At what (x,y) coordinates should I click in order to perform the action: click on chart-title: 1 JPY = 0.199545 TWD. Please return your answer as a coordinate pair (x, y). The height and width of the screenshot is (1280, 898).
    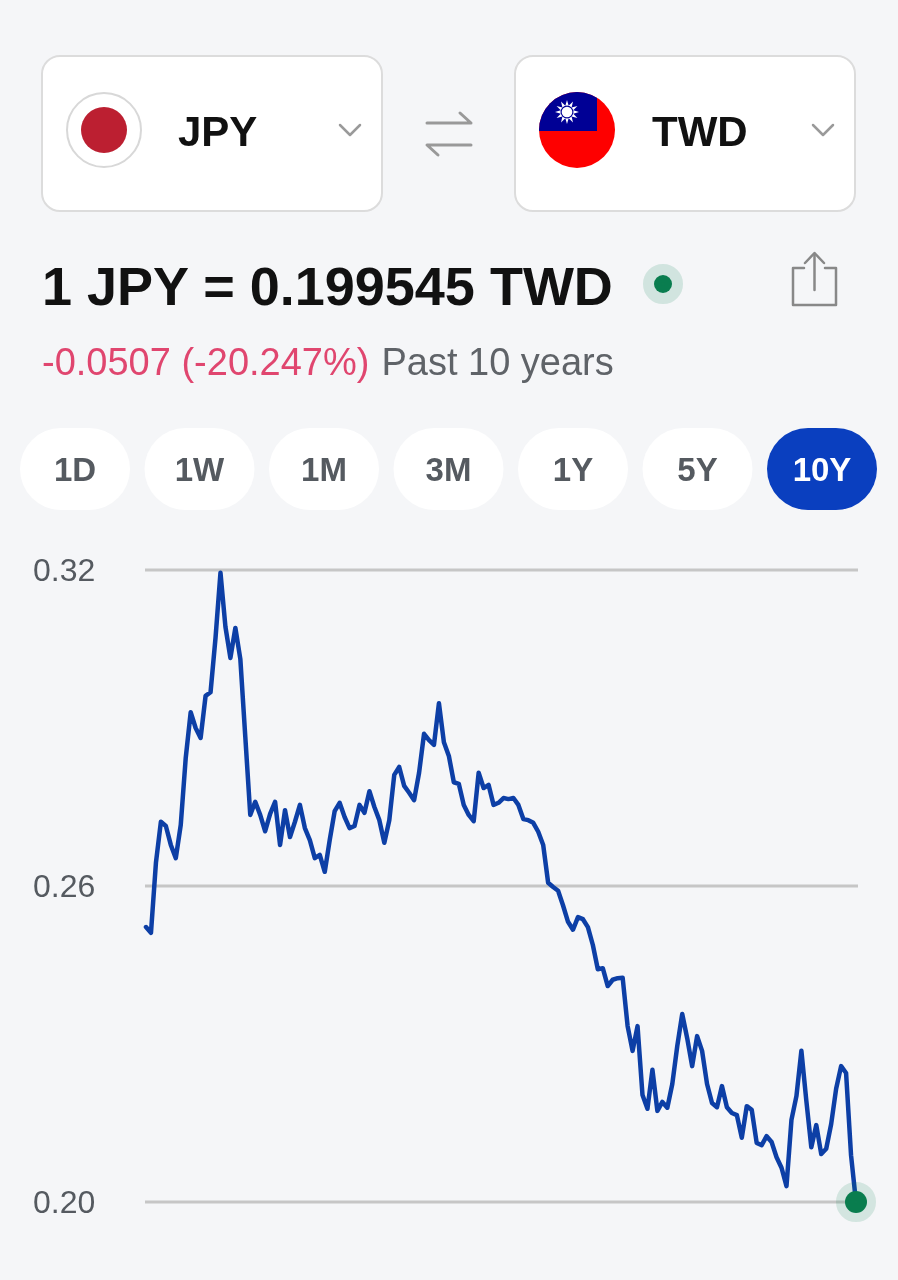
    Looking at the image, I should click on (327, 286).